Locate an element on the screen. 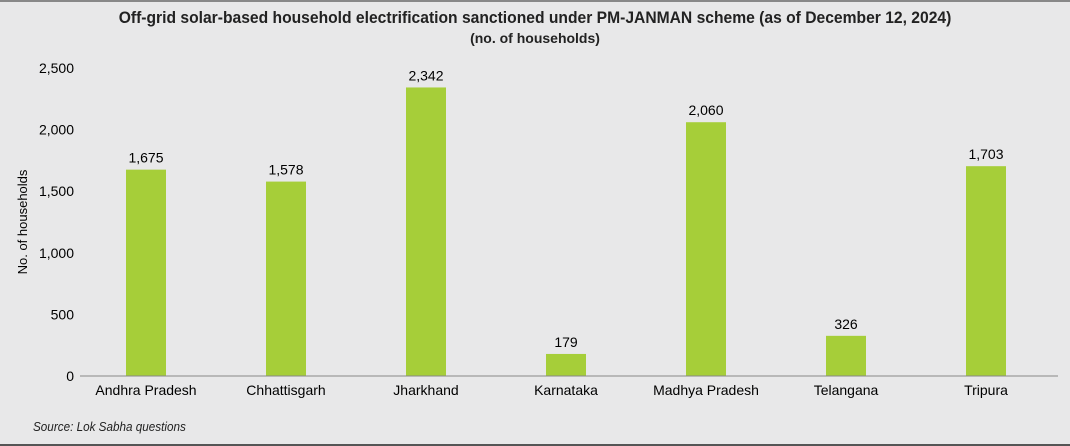  chart-subtitle: (no. of households) is located at coordinates (535, 38).